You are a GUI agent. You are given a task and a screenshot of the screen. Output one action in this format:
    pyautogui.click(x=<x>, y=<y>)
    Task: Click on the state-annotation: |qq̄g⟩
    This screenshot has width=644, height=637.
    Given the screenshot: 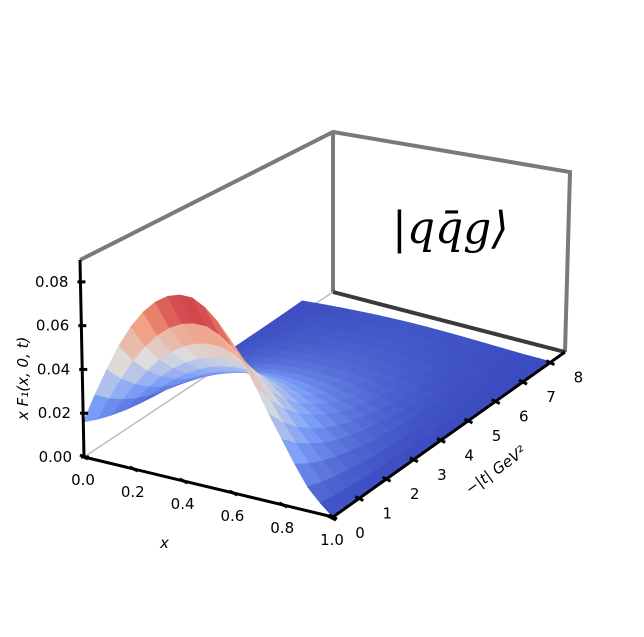 What is the action you would take?
    pyautogui.click(x=450, y=228)
    